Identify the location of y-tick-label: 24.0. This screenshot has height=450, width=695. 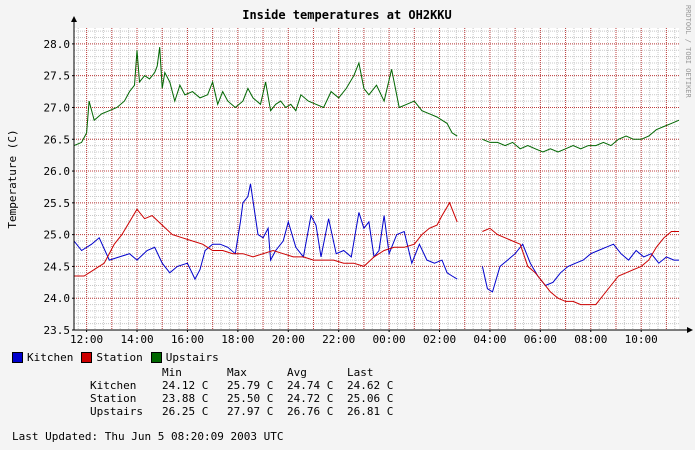
(57, 298).